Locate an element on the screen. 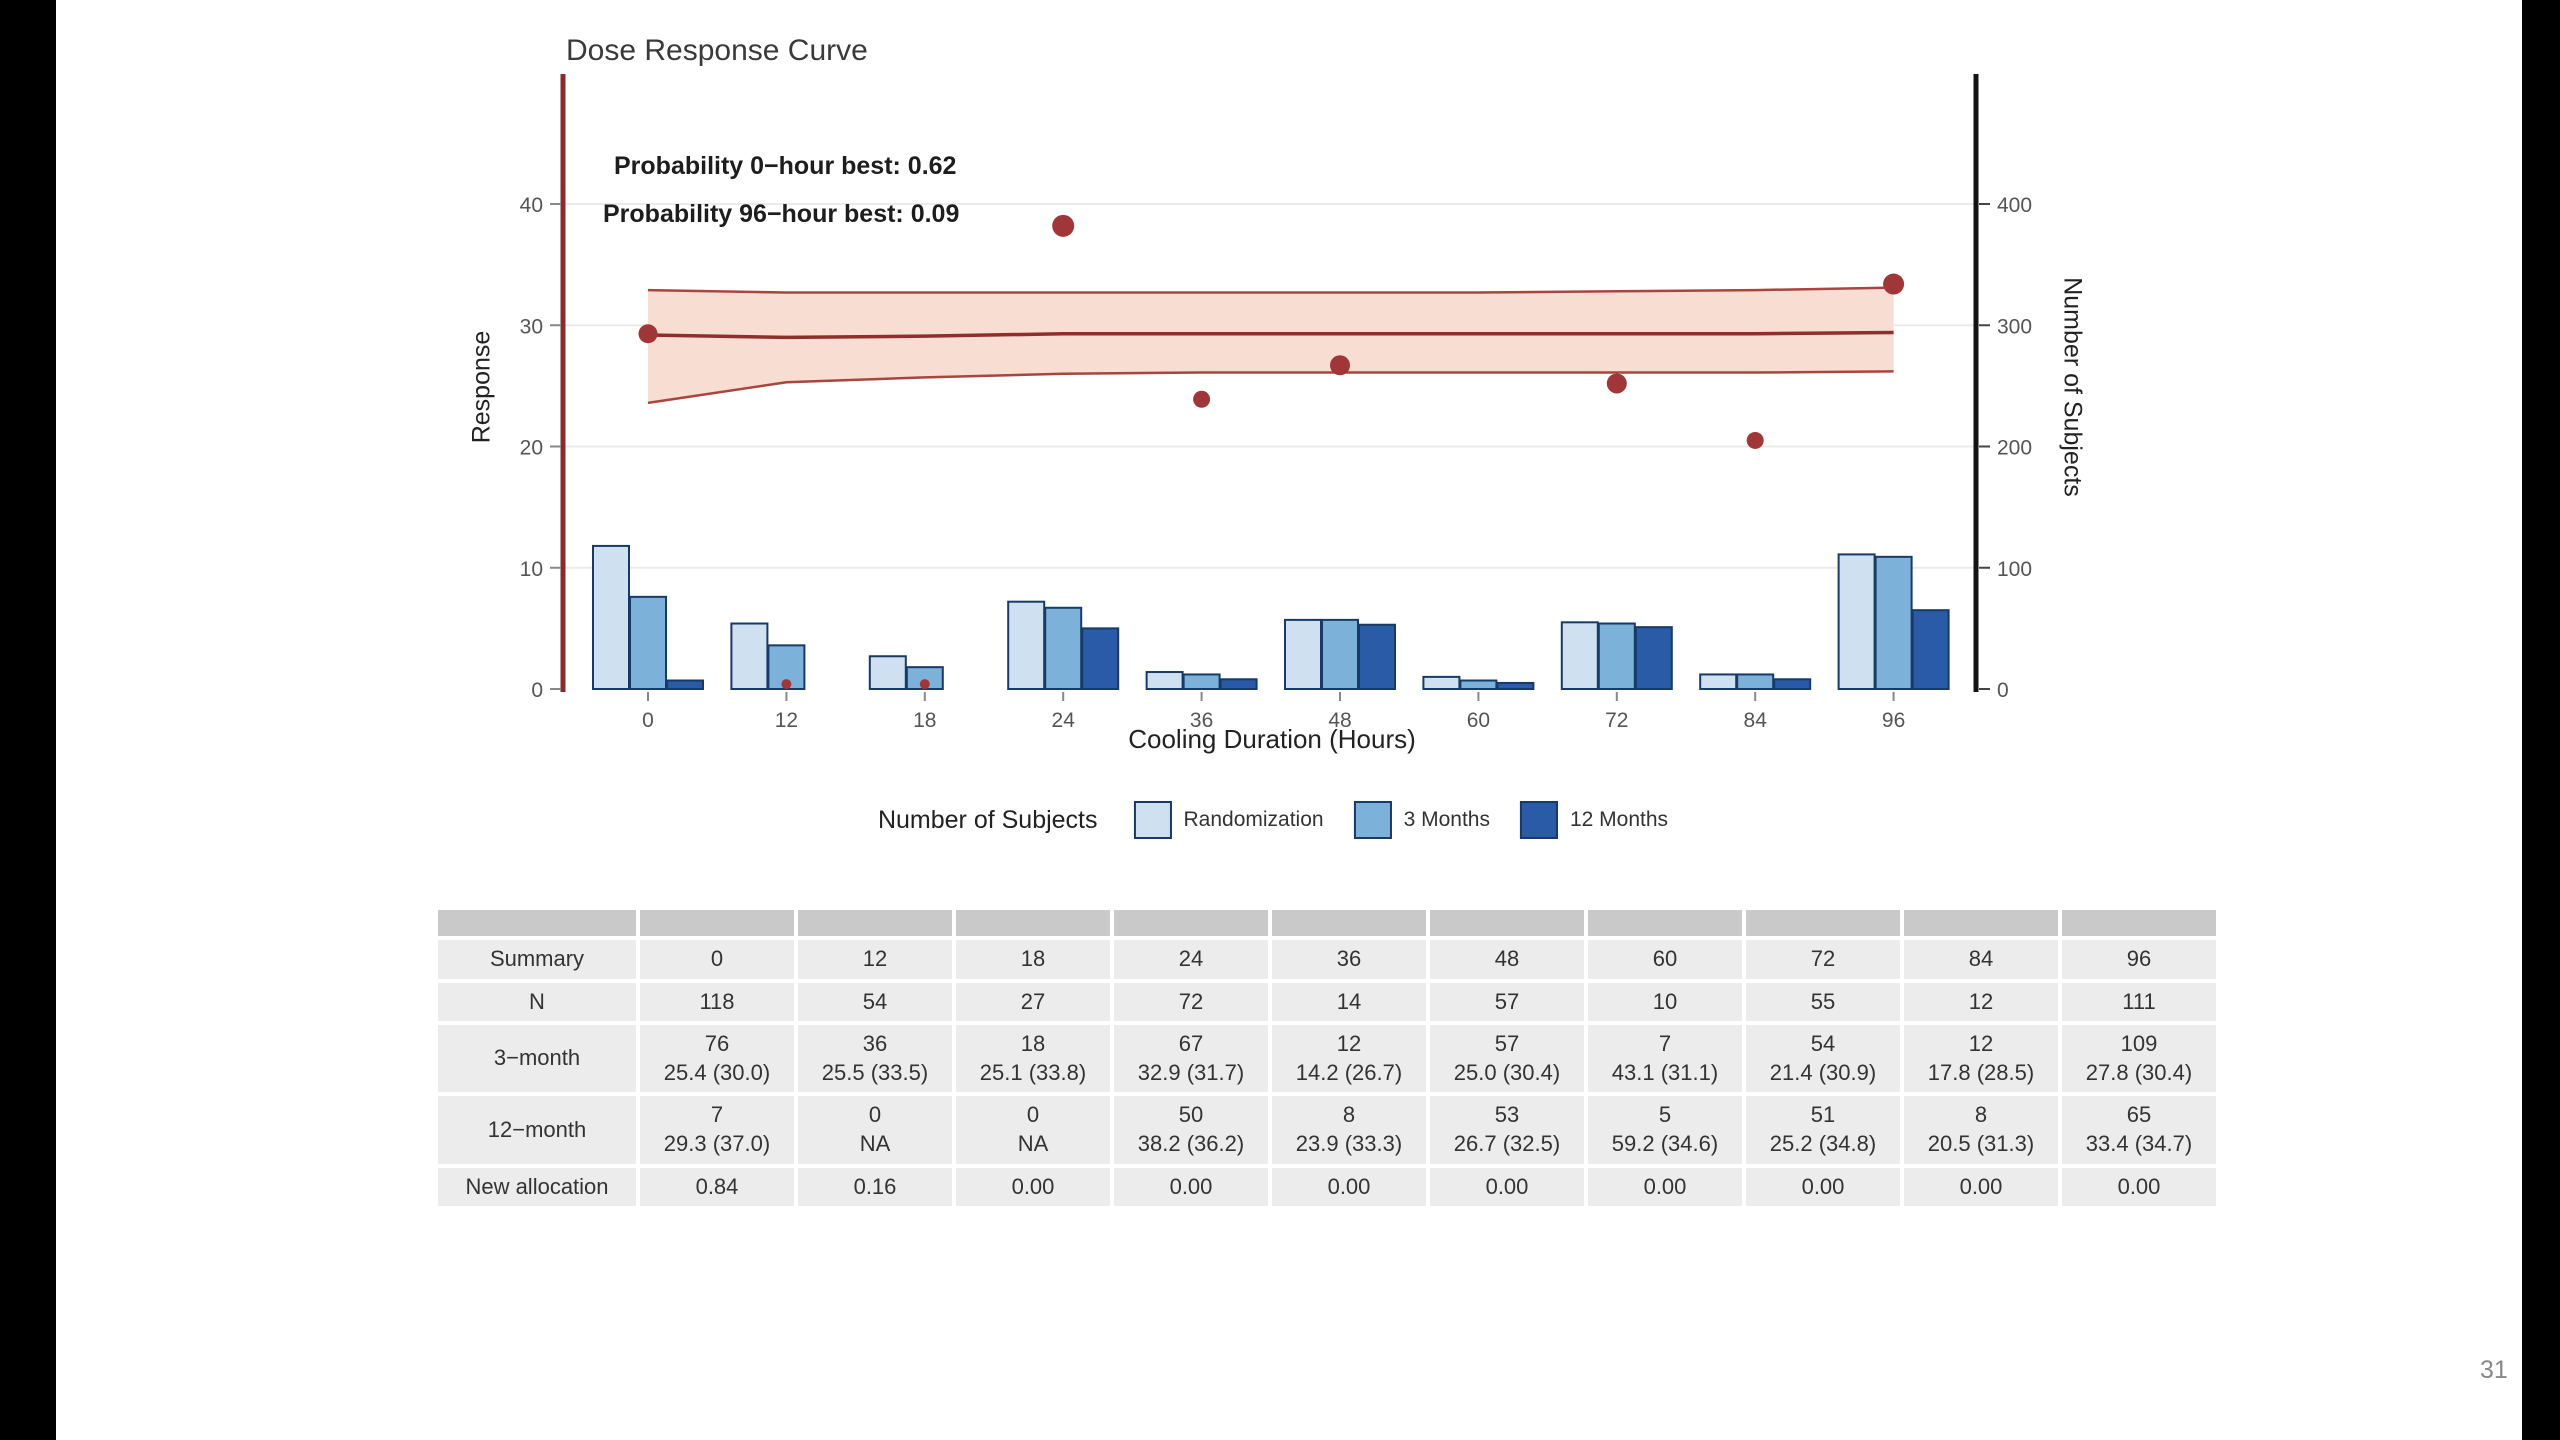 This screenshot has height=1440, width=2560. legend-item-3months: 3 Months is located at coordinates (1421, 820).